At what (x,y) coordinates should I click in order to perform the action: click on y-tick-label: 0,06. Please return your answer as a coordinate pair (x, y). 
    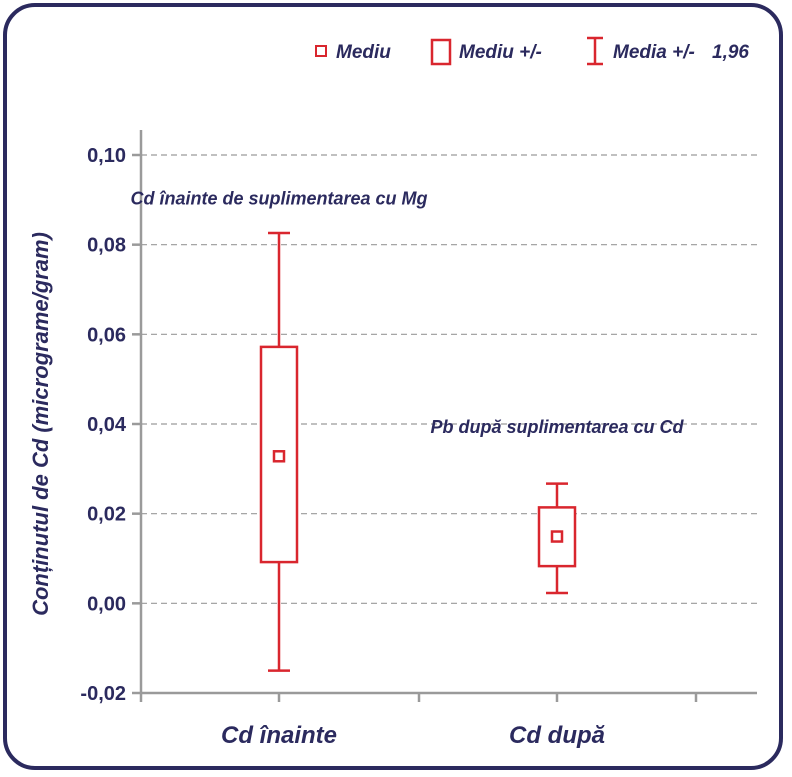
    Looking at the image, I should click on (106, 335).